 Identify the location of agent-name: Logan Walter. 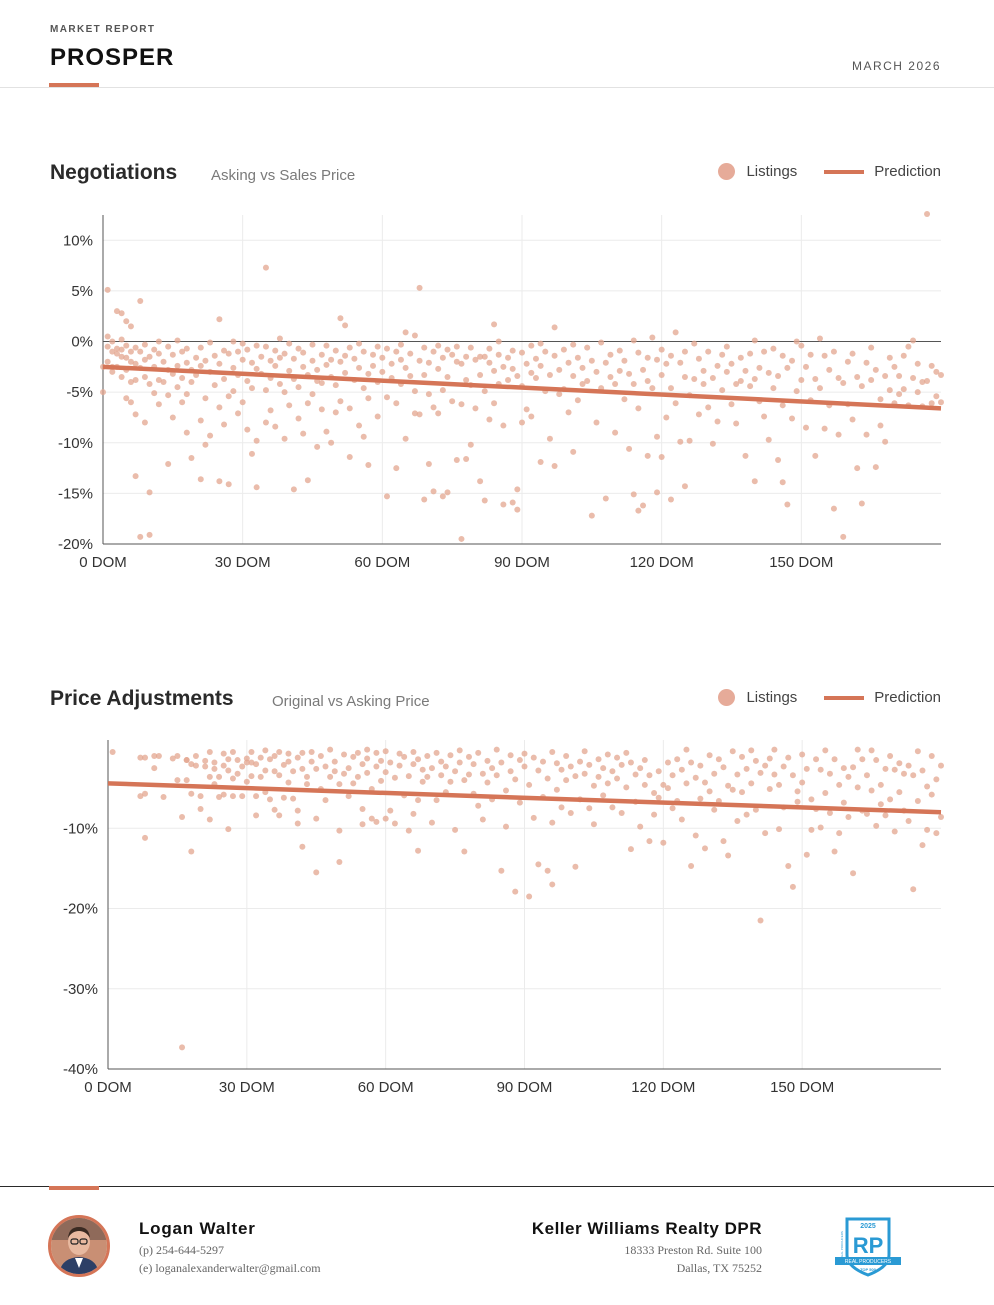
(197, 1228).